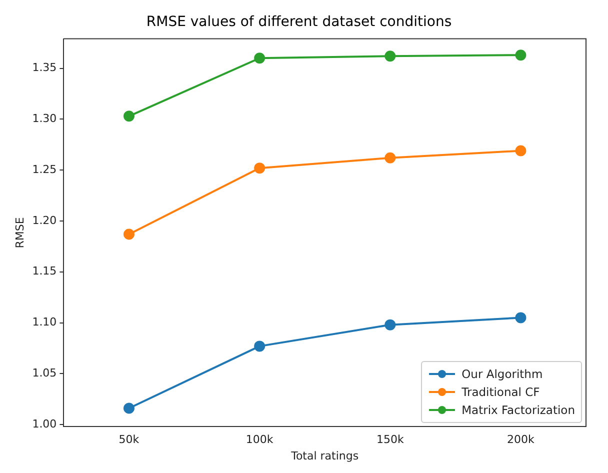 The height and width of the screenshot is (473, 608). What do you see at coordinates (260, 439) in the screenshot?
I see `x-tick-label: 100k` at bounding box center [260, 439].